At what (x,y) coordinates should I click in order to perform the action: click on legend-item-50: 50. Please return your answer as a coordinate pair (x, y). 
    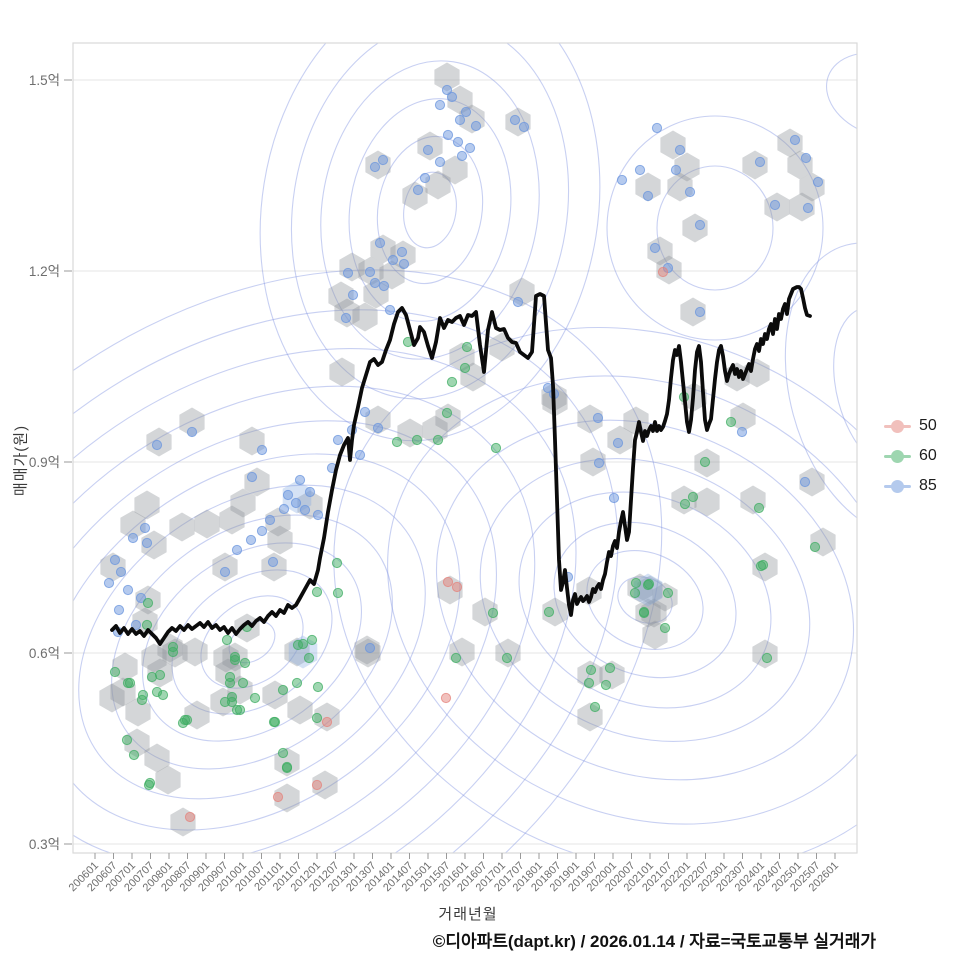
    Looking at the image, I should click on (910, 426).